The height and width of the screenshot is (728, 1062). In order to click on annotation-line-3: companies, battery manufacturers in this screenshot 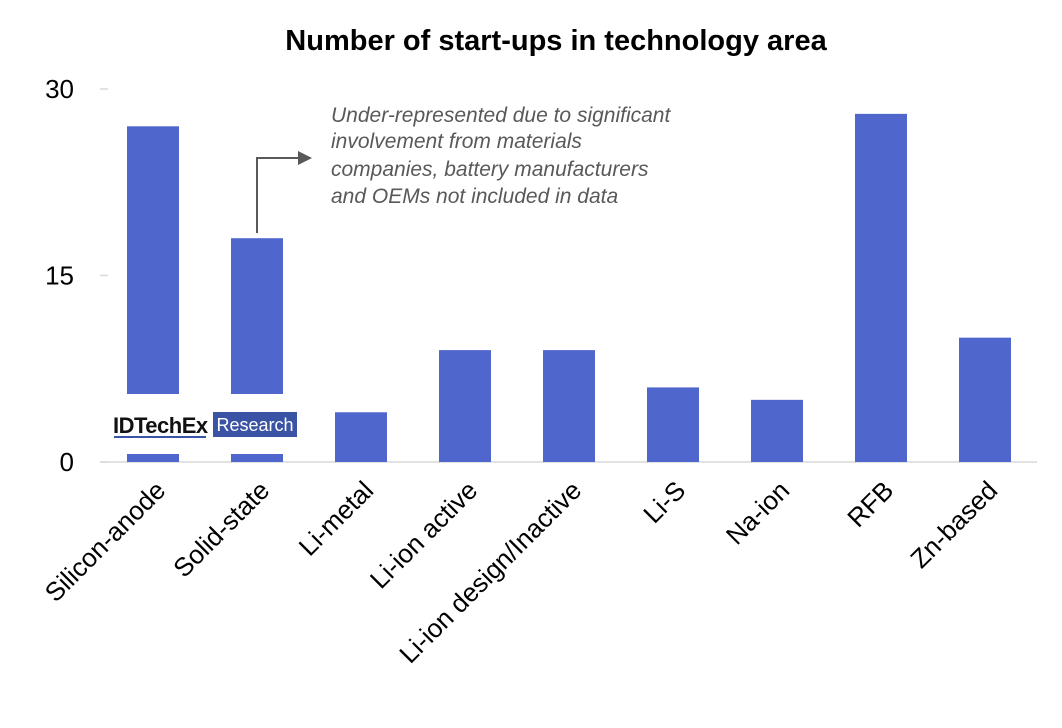, I will do `click(490, 169)`.